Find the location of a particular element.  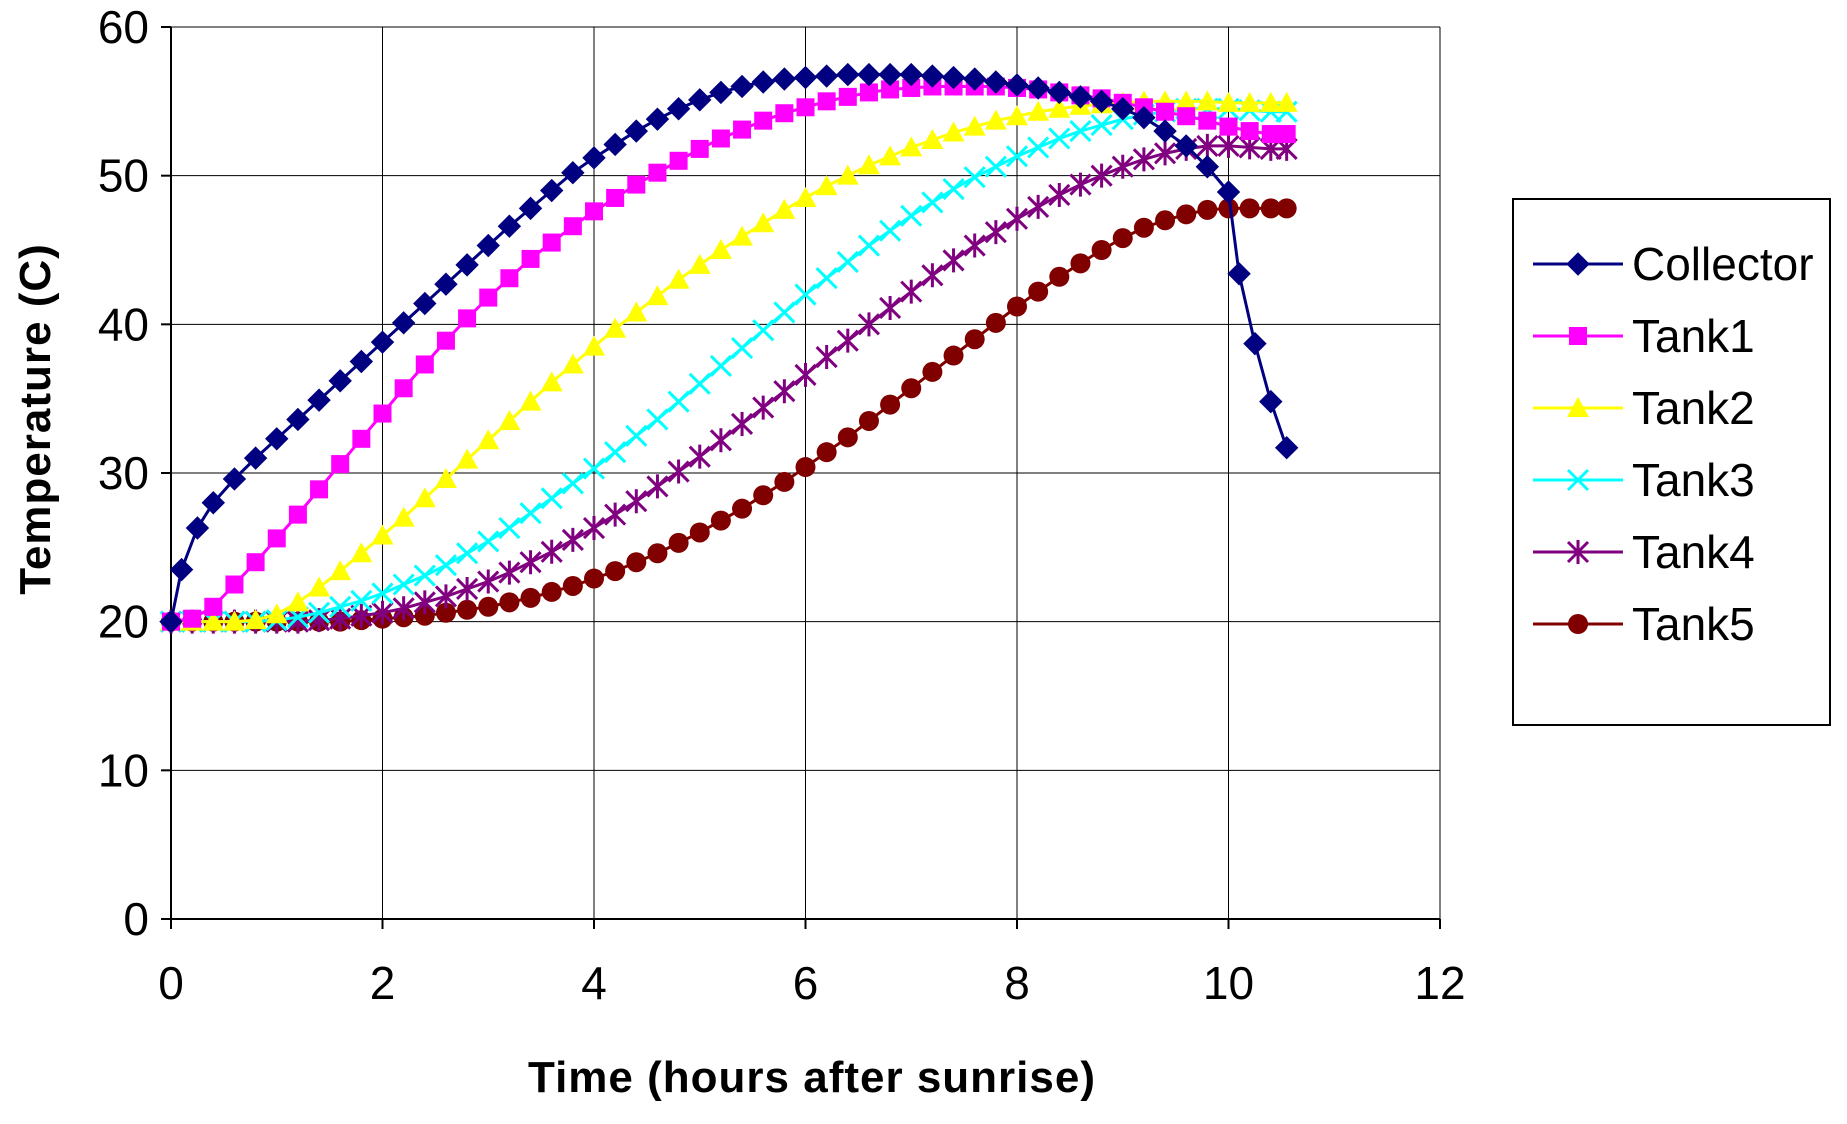

legend-marker-tank5 is located at coordinates (1578, 624).